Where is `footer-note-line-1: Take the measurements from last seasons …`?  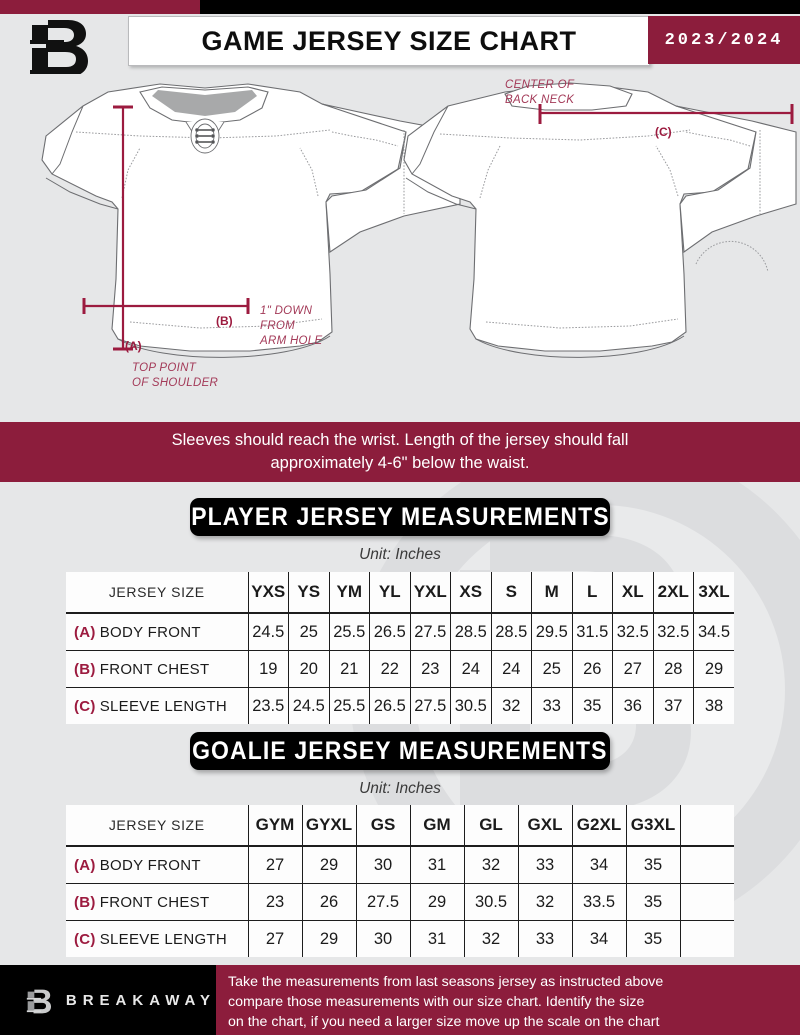 footer-note-line-1: Take the measurements from last seasons … is located at coordinates (446, 982).